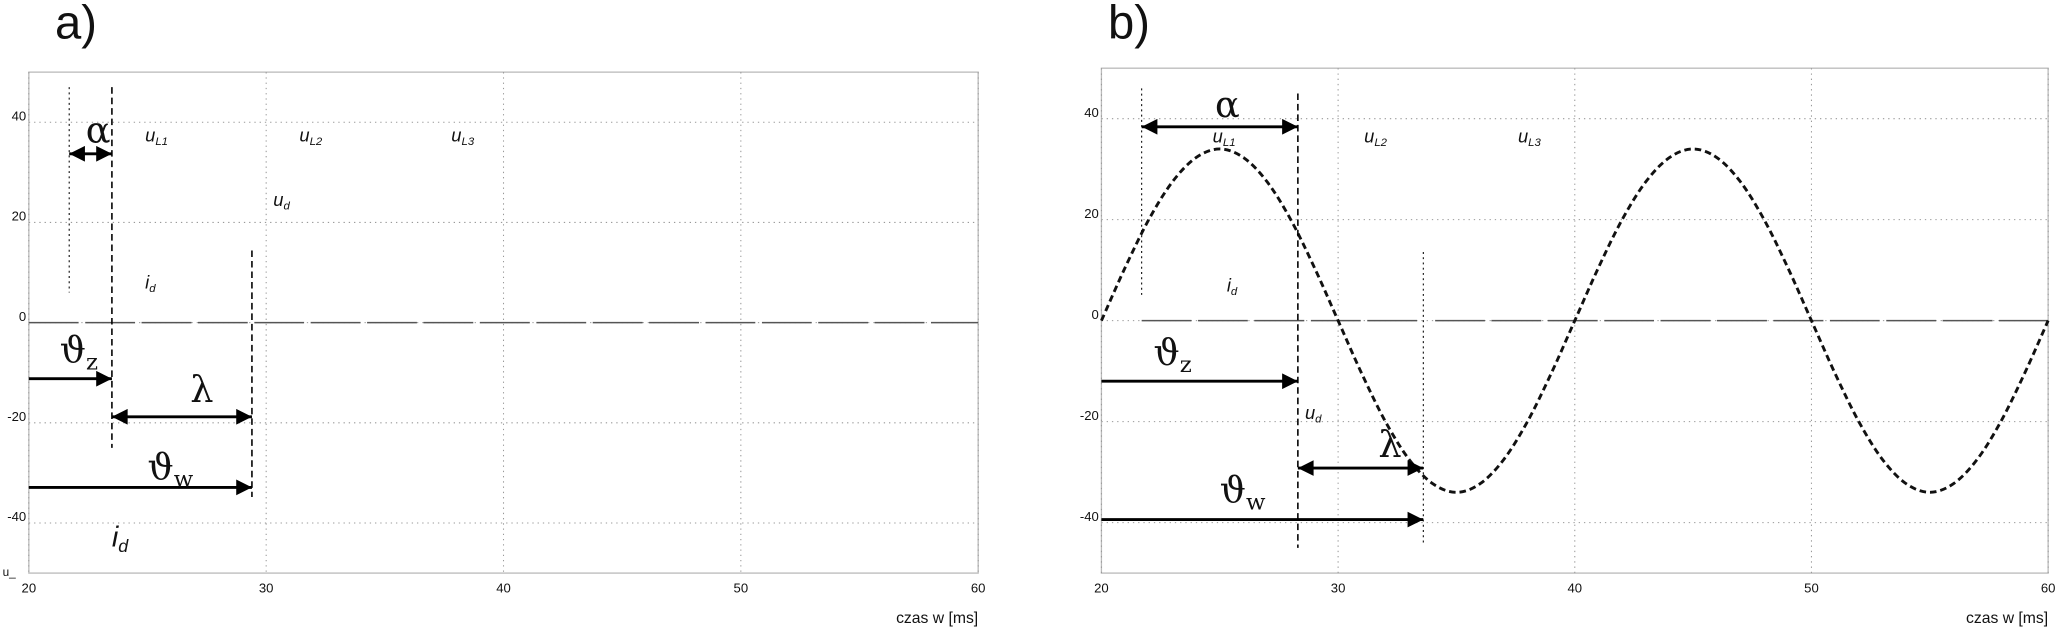 The width and height of the screenshot is (2056, 630). What do you see at coordinates (1129, 25) in the screenshot?
I see `panel-label: b)` at bounding box center [1129, 25].